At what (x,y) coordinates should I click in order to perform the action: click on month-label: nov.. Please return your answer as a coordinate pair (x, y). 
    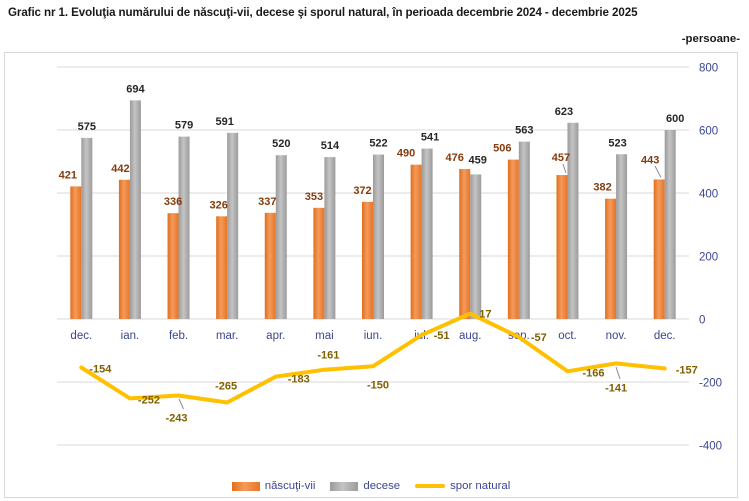
    Looking at the image, I should click on (616, 336).